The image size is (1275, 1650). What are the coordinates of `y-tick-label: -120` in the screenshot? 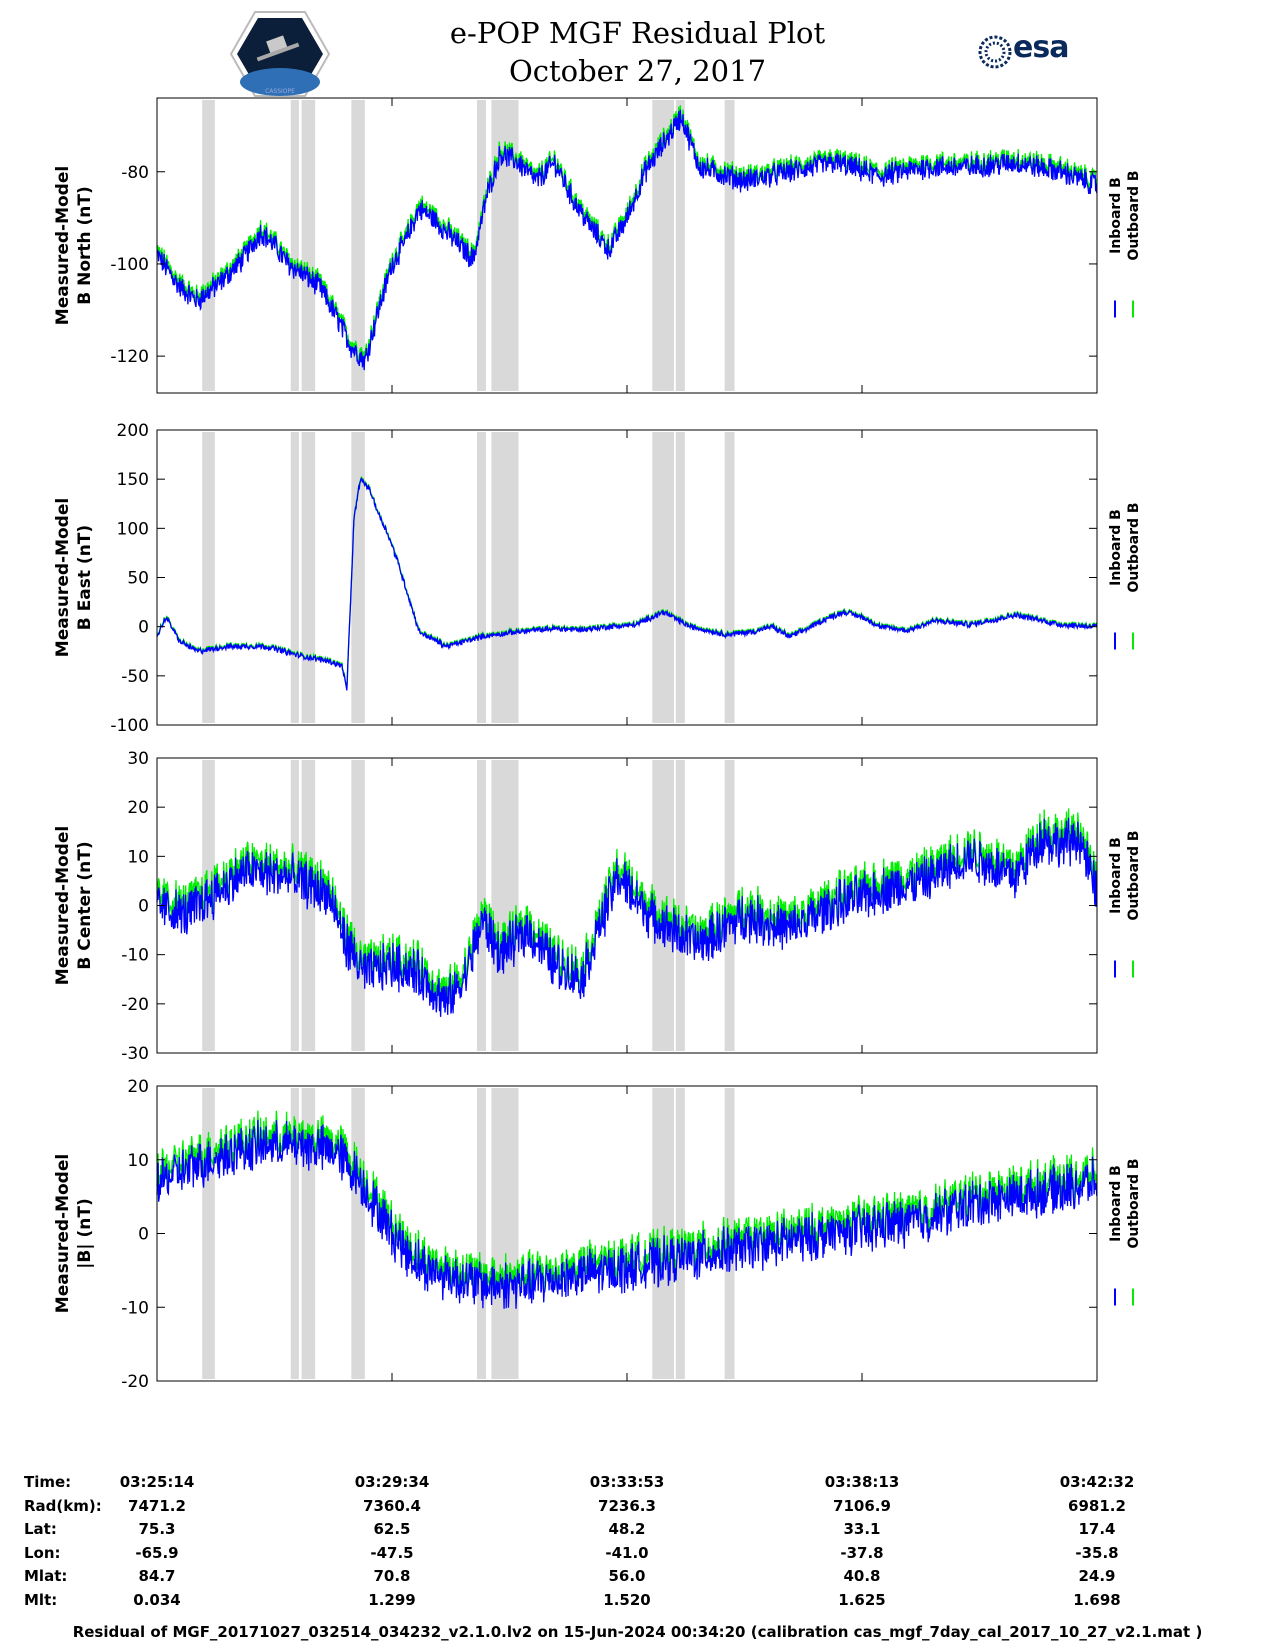 It's located at (129, 357).